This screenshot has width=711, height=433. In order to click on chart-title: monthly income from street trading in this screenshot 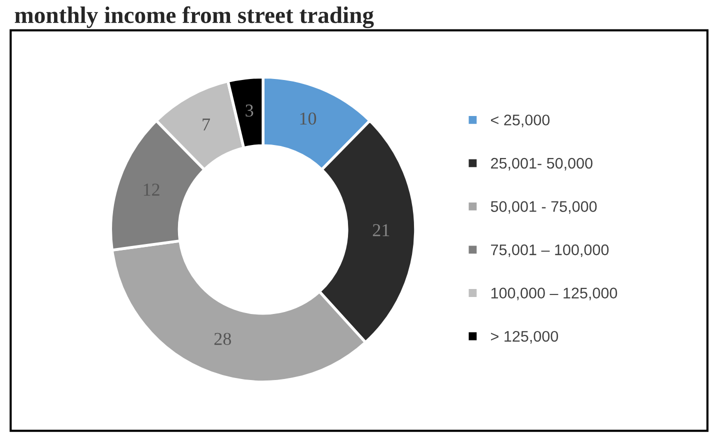, I will do `click(194, 17)`.